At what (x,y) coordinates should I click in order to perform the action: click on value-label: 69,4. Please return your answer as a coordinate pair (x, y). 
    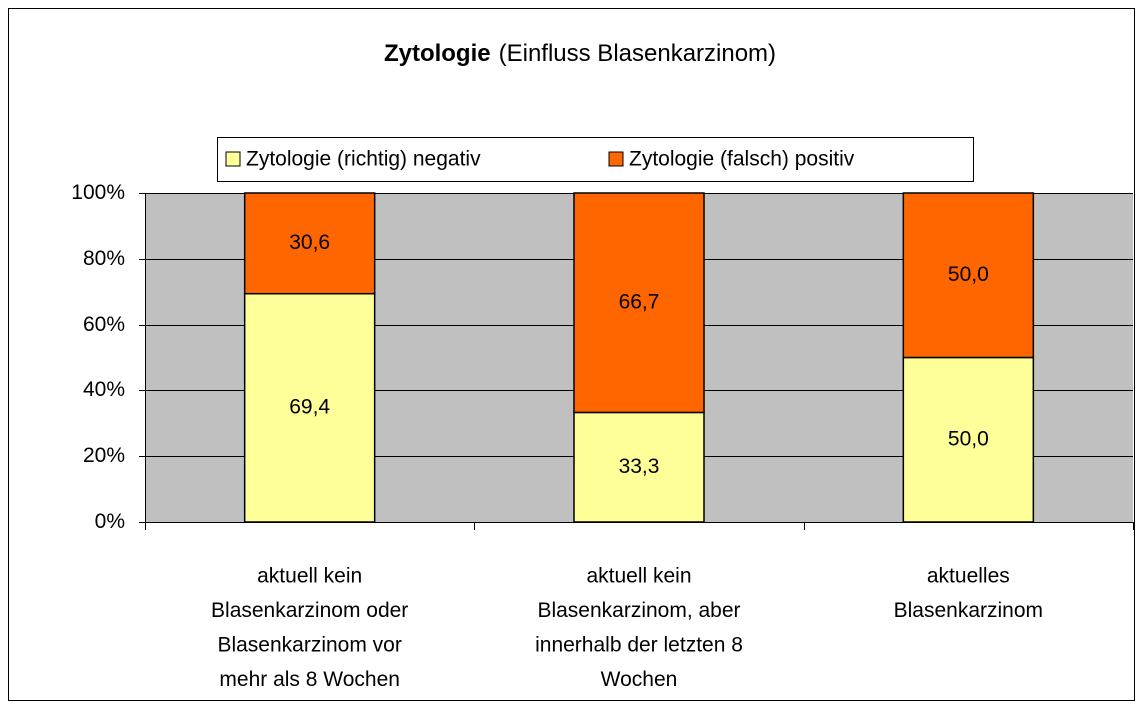
    Looking at the image, I should click on (309, 406).